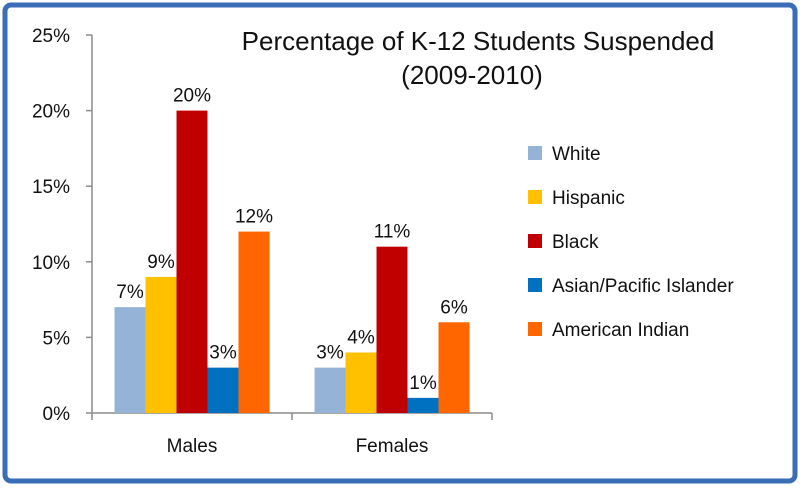 Image resolution: width=800 pixels, height=491 pixels. I want to click on y-axis: 0% 5% 10% 15% 20% 25%, so click(62, 225).